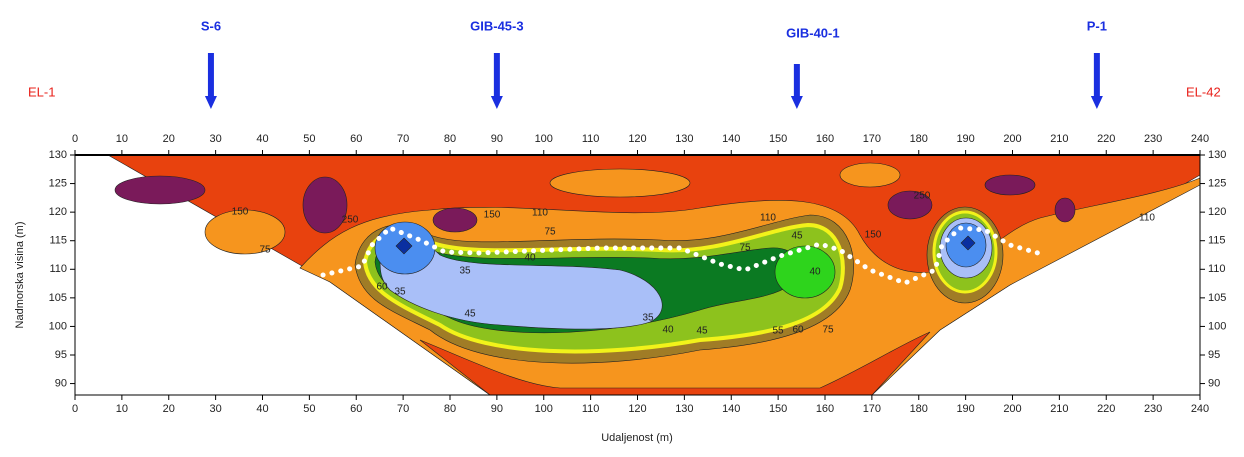  Describe the element at coordinates (169, 409) in the screenshot. I see `x-tick-label: 20` at that location.